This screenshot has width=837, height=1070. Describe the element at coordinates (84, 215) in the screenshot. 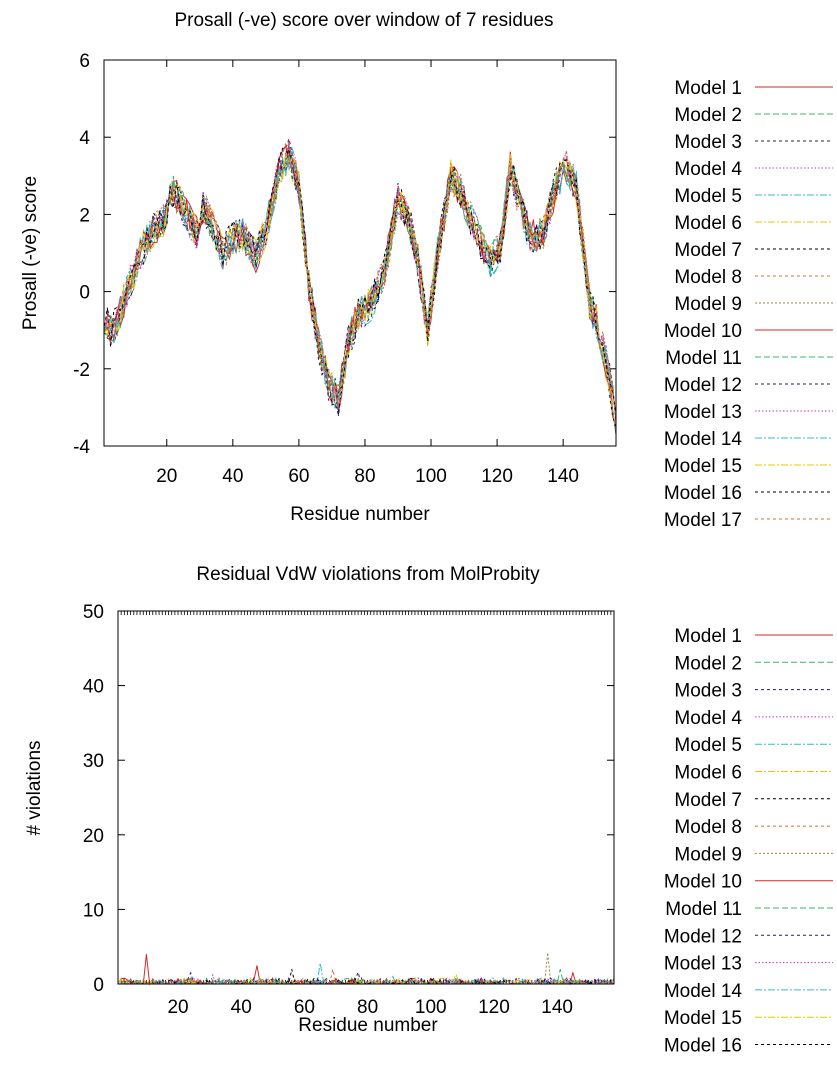

I see `chart1-ytick-label: 2` at that location.